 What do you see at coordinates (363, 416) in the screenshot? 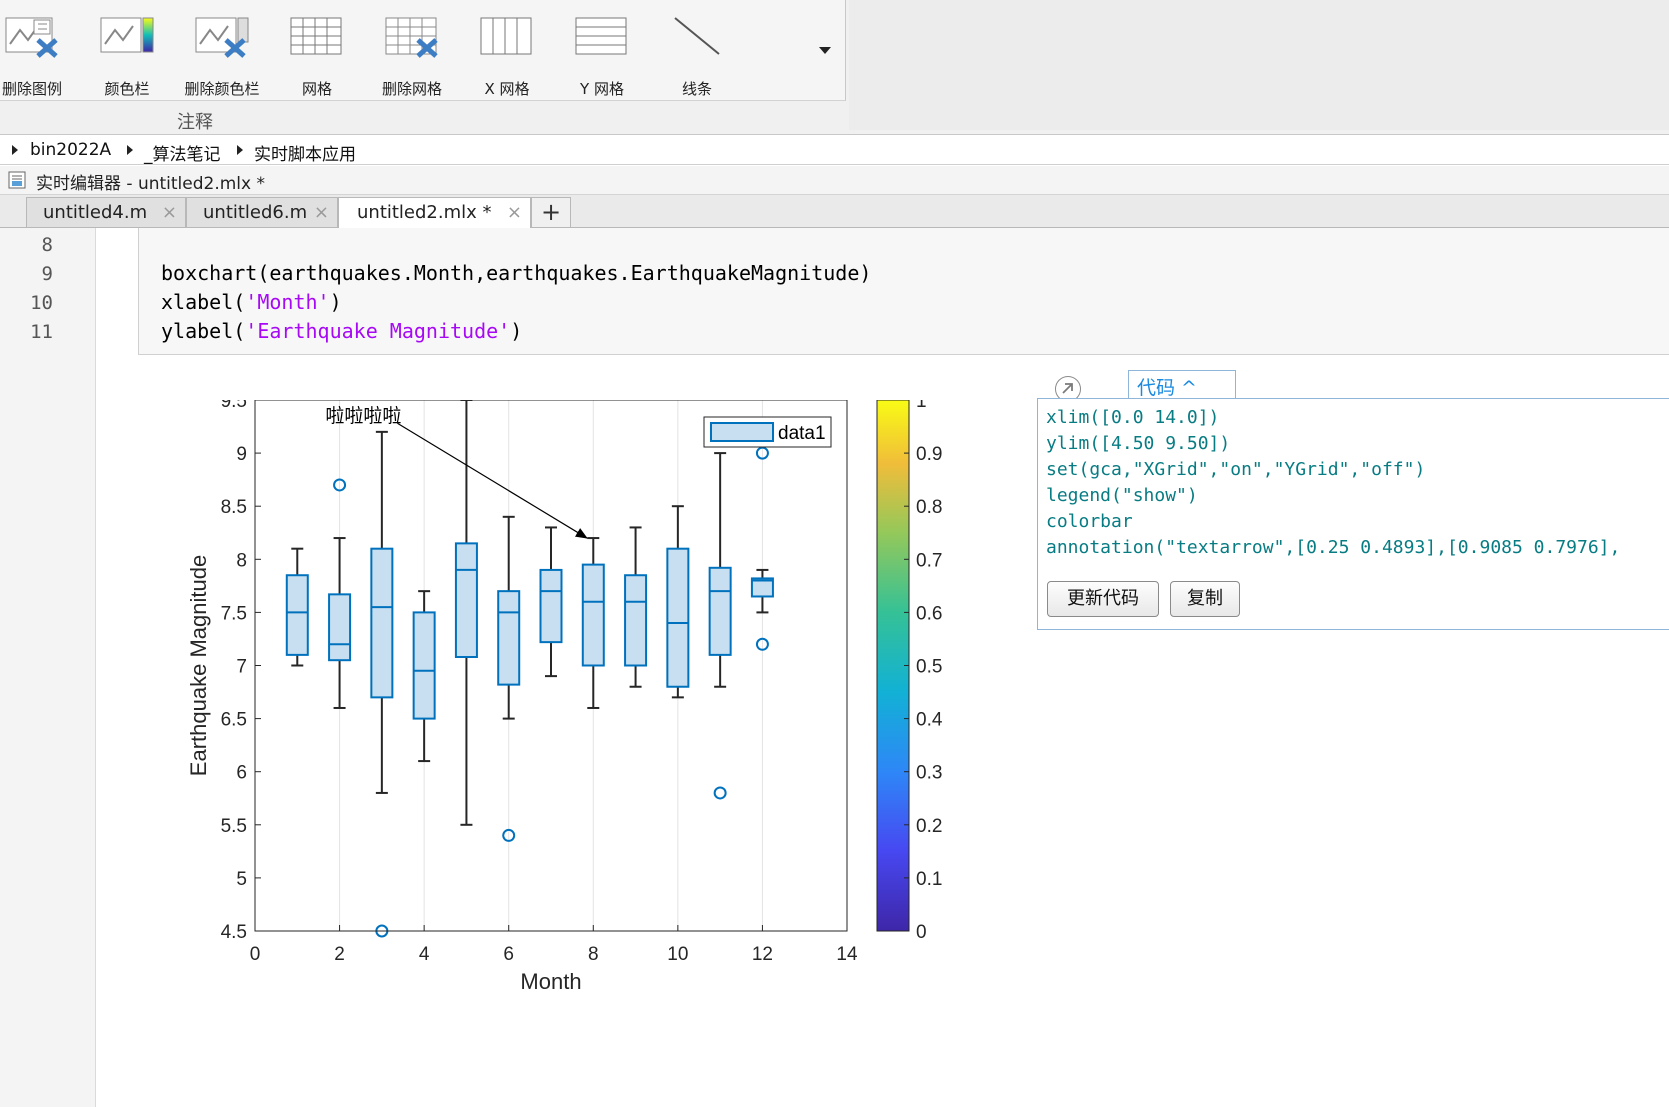
I see `annotation-text: 啦啦啦啦` at bounding box center [363, 416].